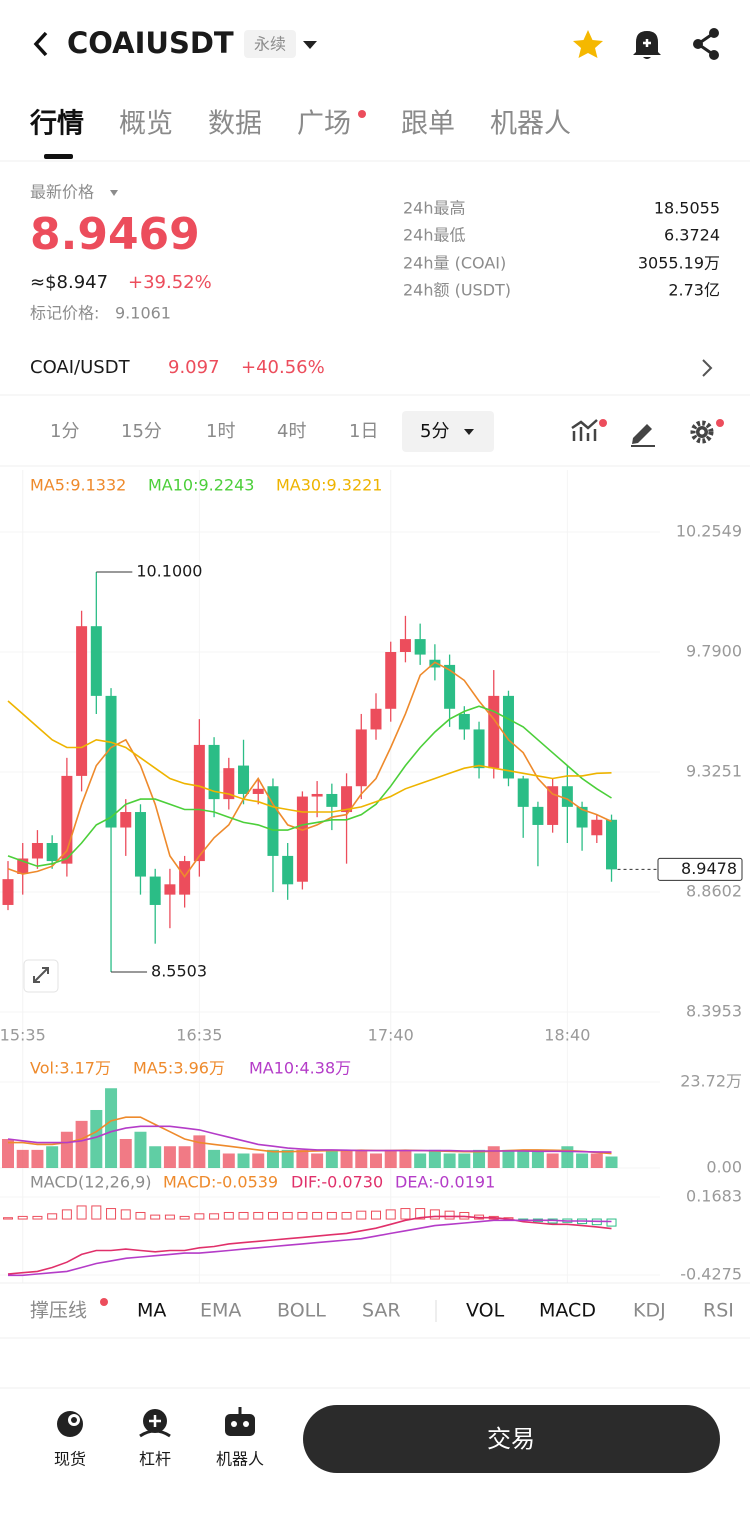 The width and height of the screenshot is (750, 1520). What do you see at coordinates (706, 44) in the screenshot?
I see `share-button` at bounding box center [706, 44].